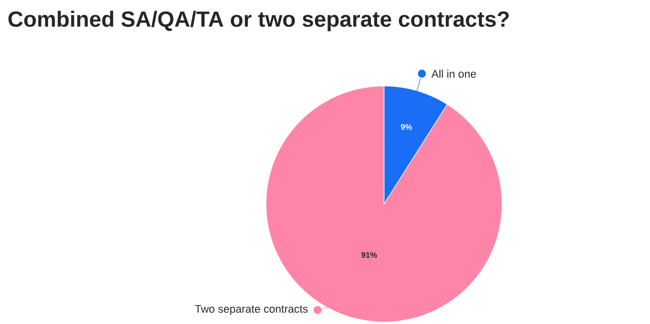 This screenshot has height=324, width=650. What do you see at coordinates (453, 74) in the screenshot?
I see `legend-label: All in one` at bounding box center [453, 74].